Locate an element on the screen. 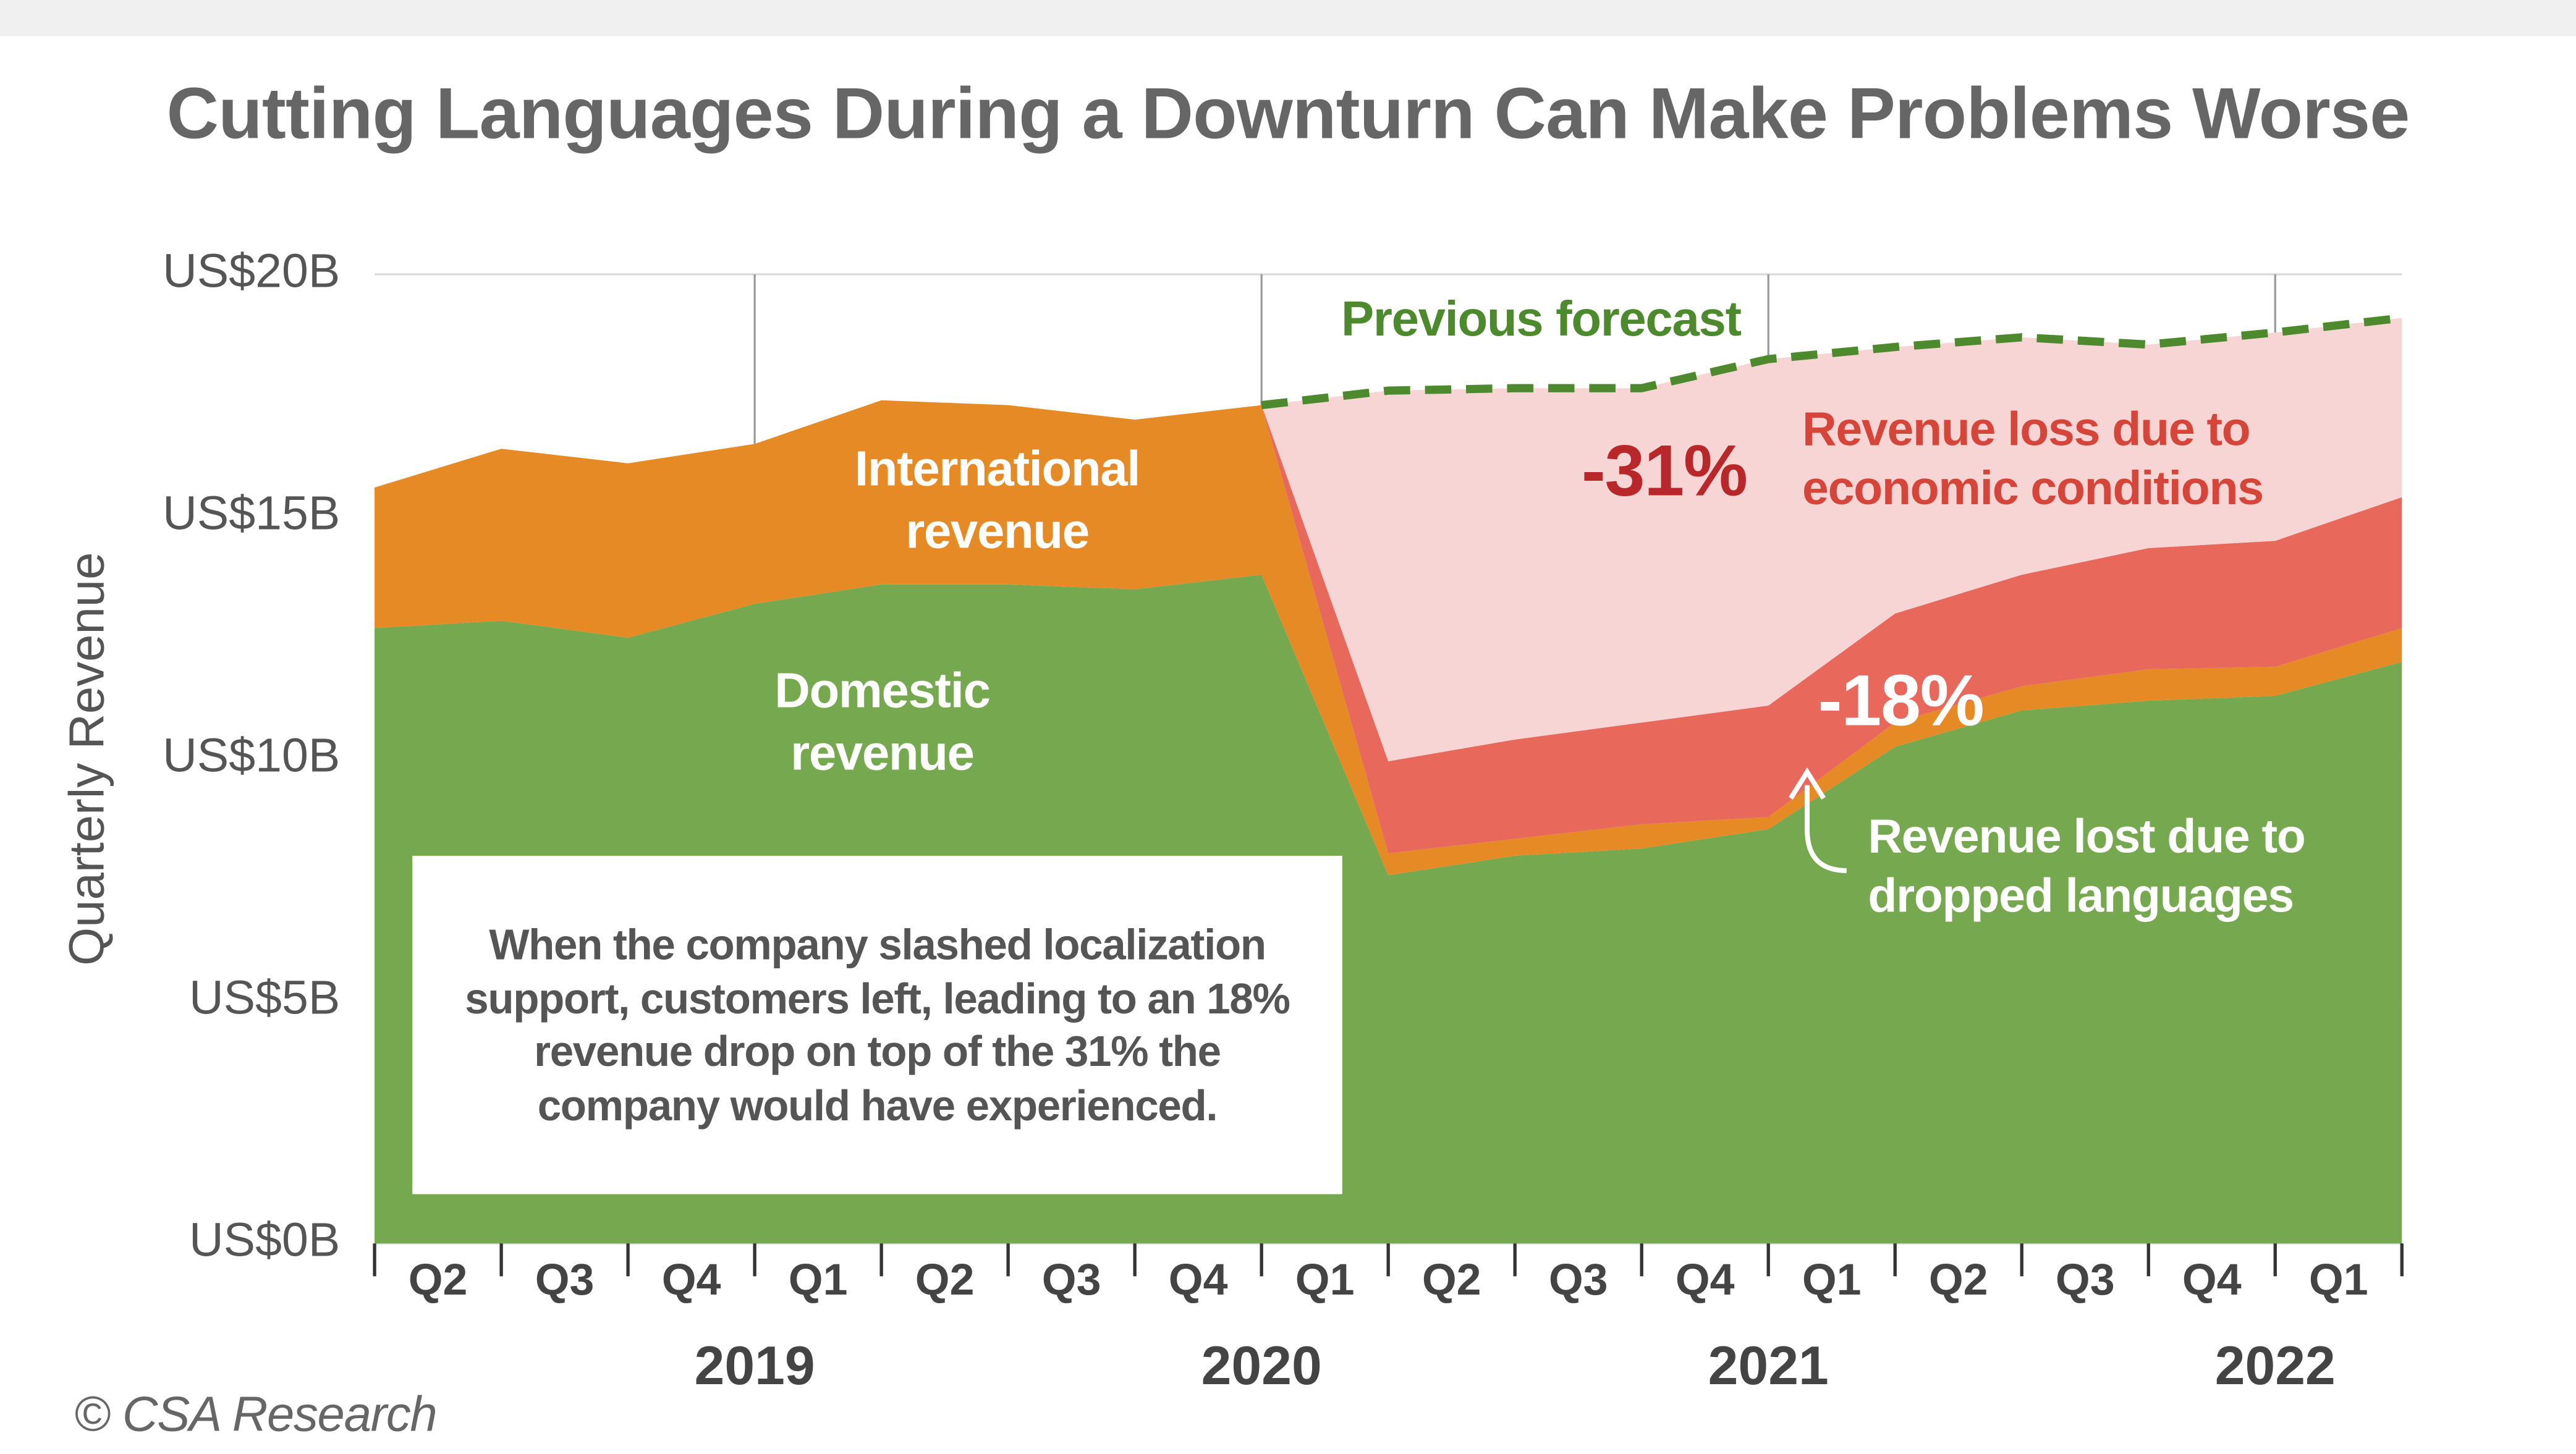 This screenshot has width=2576, height=1454. y-tick-label: US$0B is located at coordinates (264, 1241).